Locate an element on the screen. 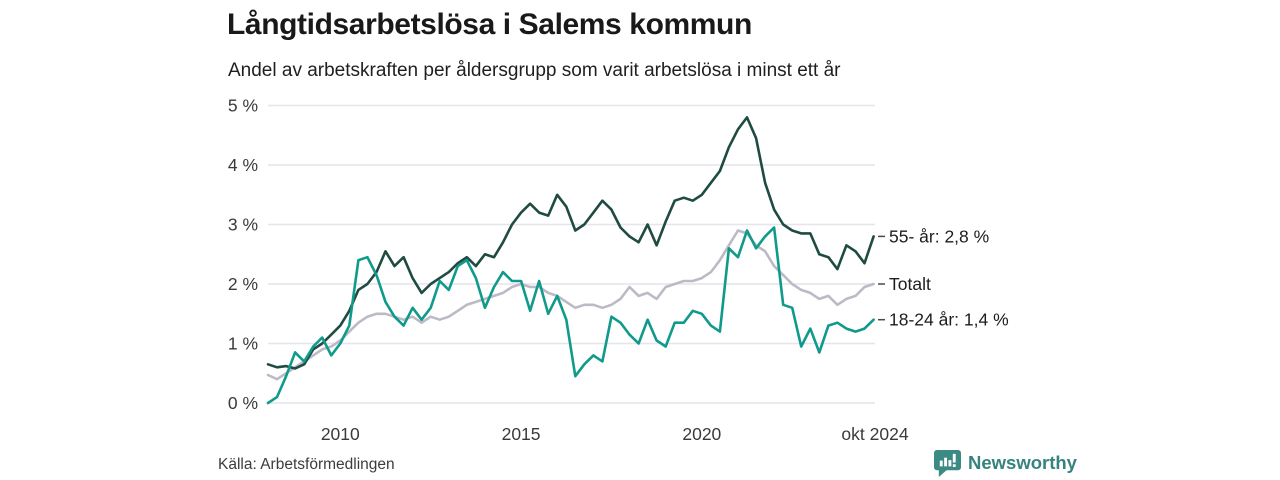 This screenshot has height=480, width=1280. series-end-label: Totalt is located at coordinates (910, 284).